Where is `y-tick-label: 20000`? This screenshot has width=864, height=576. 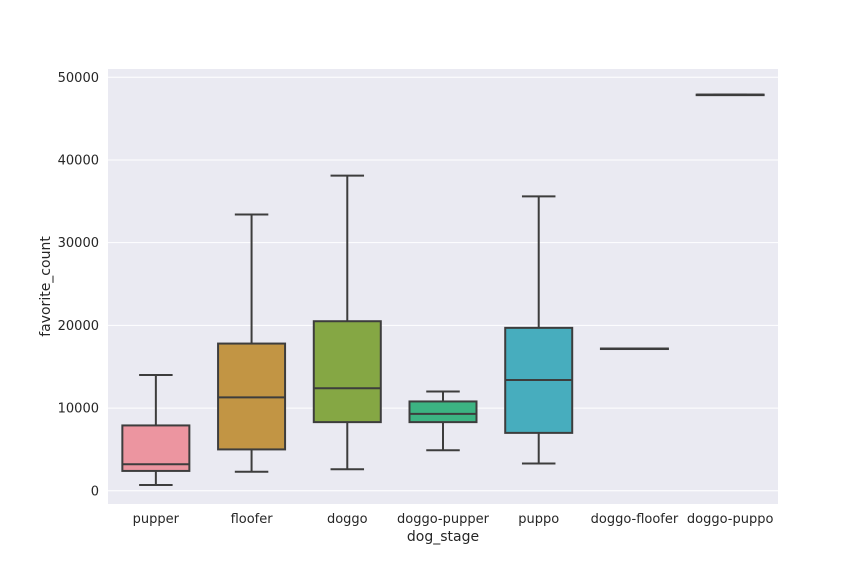
y-tick-label: 20000 is located at coordinates (78, 326).